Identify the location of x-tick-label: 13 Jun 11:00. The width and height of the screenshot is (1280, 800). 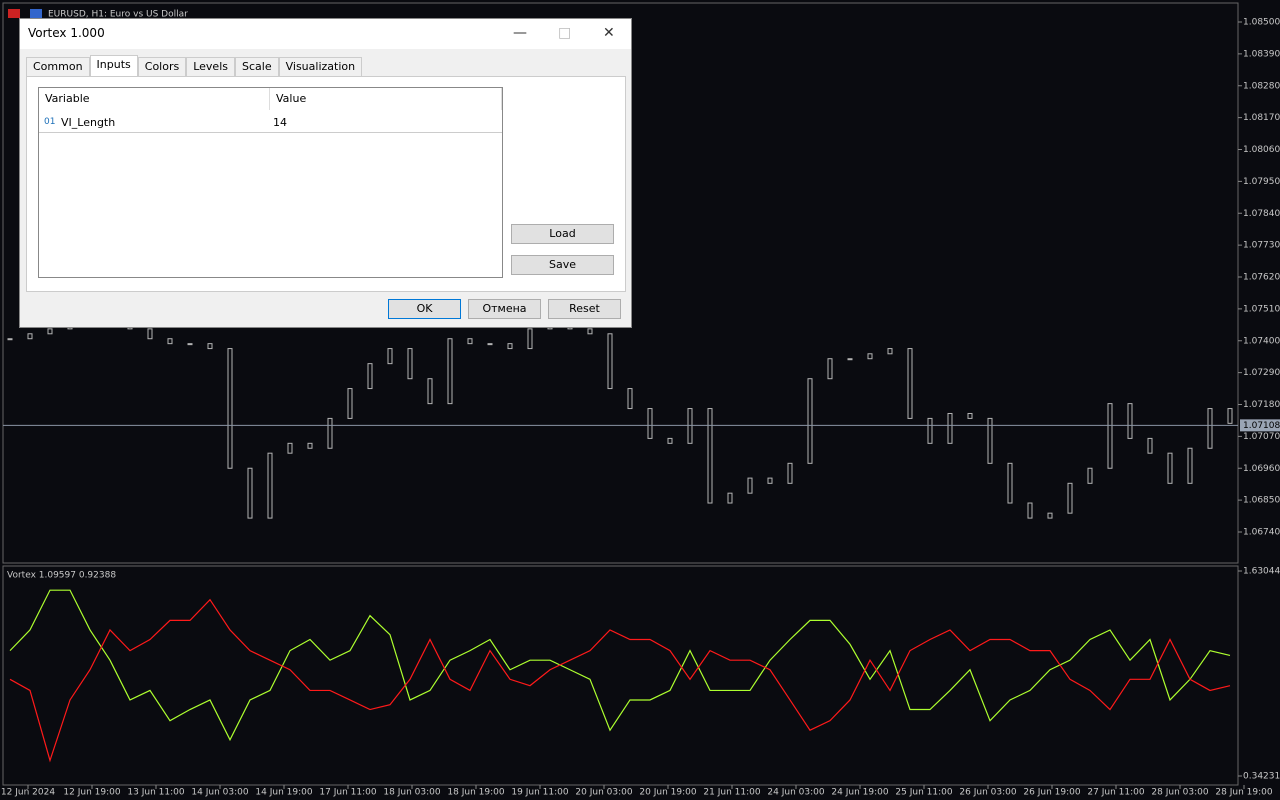
(155, 793).